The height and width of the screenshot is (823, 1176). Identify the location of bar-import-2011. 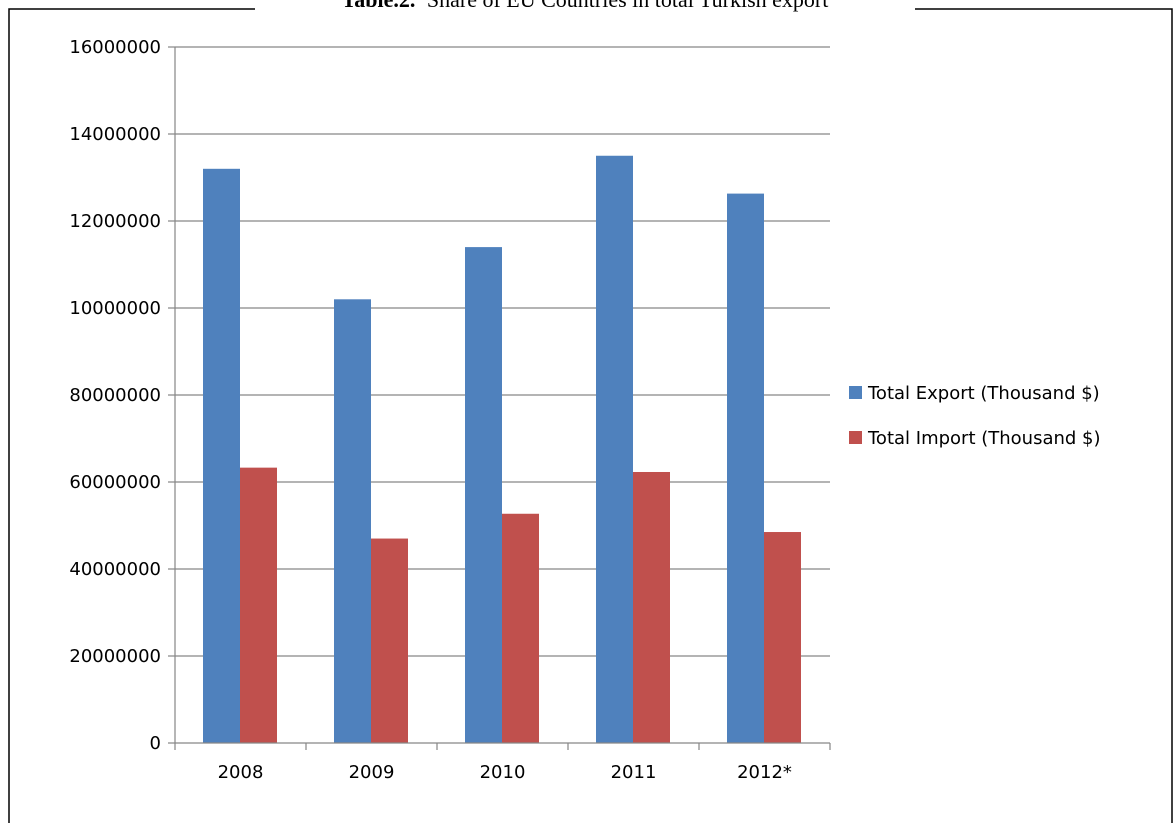
(651, 607).